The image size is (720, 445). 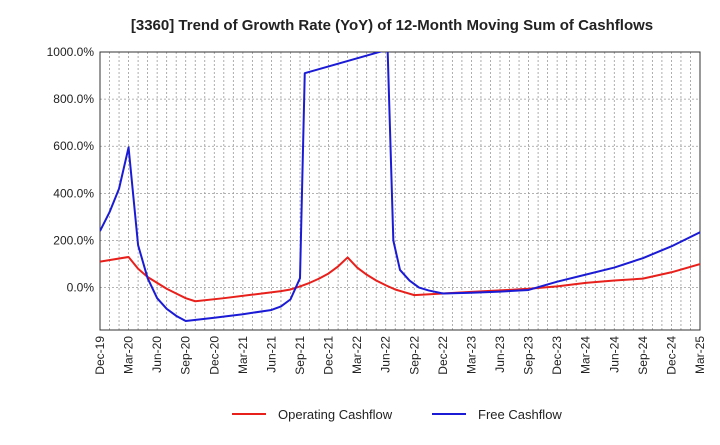 I want to click on x-tick-label: Sep-22, so click(x=414, y=355).